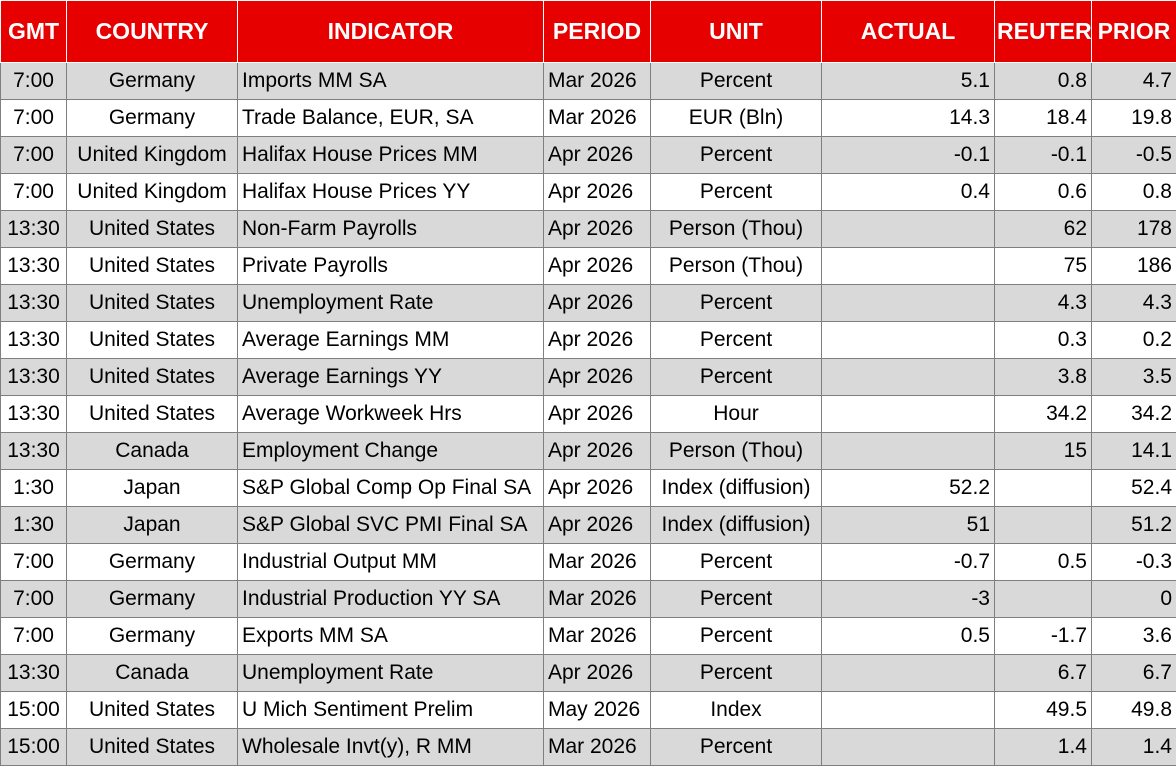 The height and width of the screenshot is (766, 1176). What do you see at coordinates (908, 599) in the screenshot?
I see `actual-cell: -3` at bounding box center [908, 599].